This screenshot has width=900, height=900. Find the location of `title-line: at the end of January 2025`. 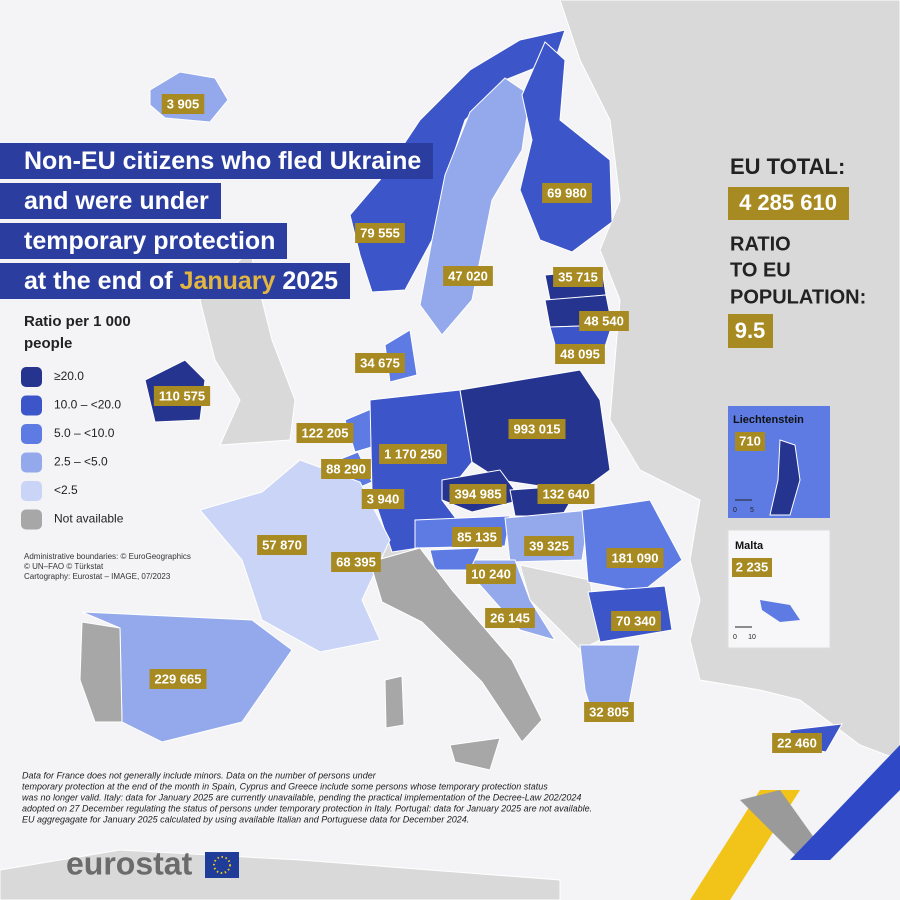

title-line: at the end of January 2025 is located at coordinates (175, 281).